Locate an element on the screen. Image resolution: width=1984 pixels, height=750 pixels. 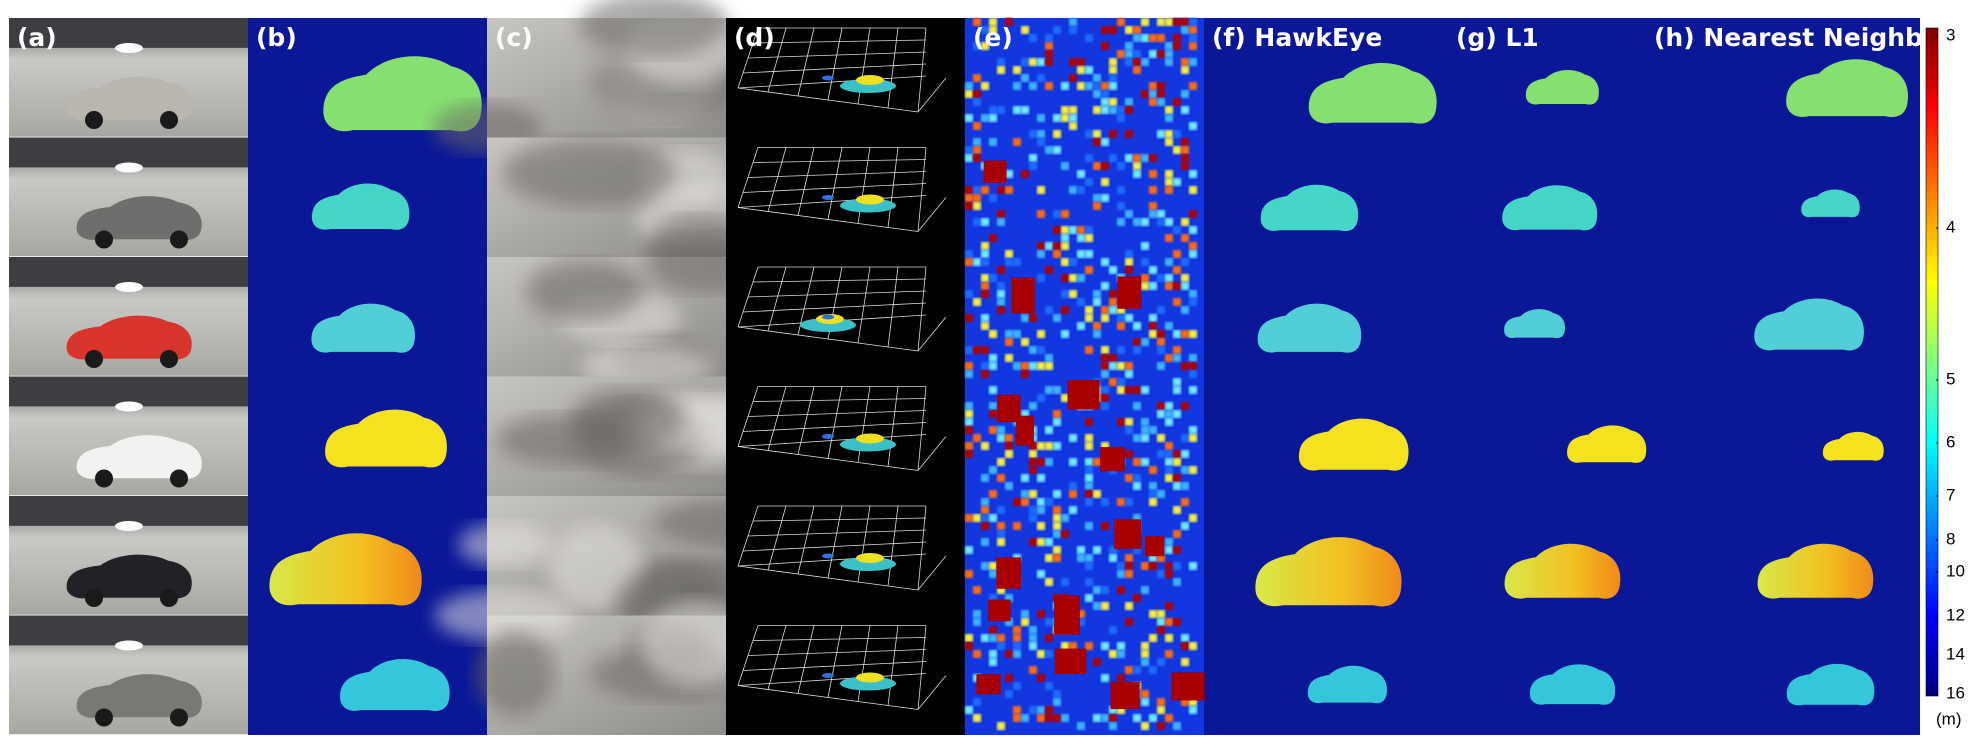
panel-label: (b) is located at coordinates (276, 37).